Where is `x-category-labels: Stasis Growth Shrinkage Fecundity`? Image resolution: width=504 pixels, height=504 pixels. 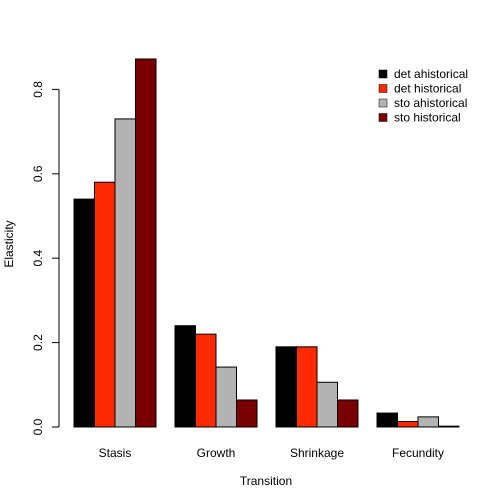 x-category-labels: Stasis Growth Shrinkage Fecundity is located at coordinates (271, 453).